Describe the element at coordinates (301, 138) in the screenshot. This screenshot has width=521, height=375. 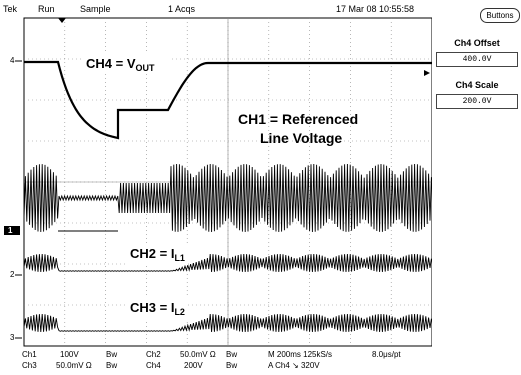
I see `ch1-annotation-line2: Line Voltage` at that location.